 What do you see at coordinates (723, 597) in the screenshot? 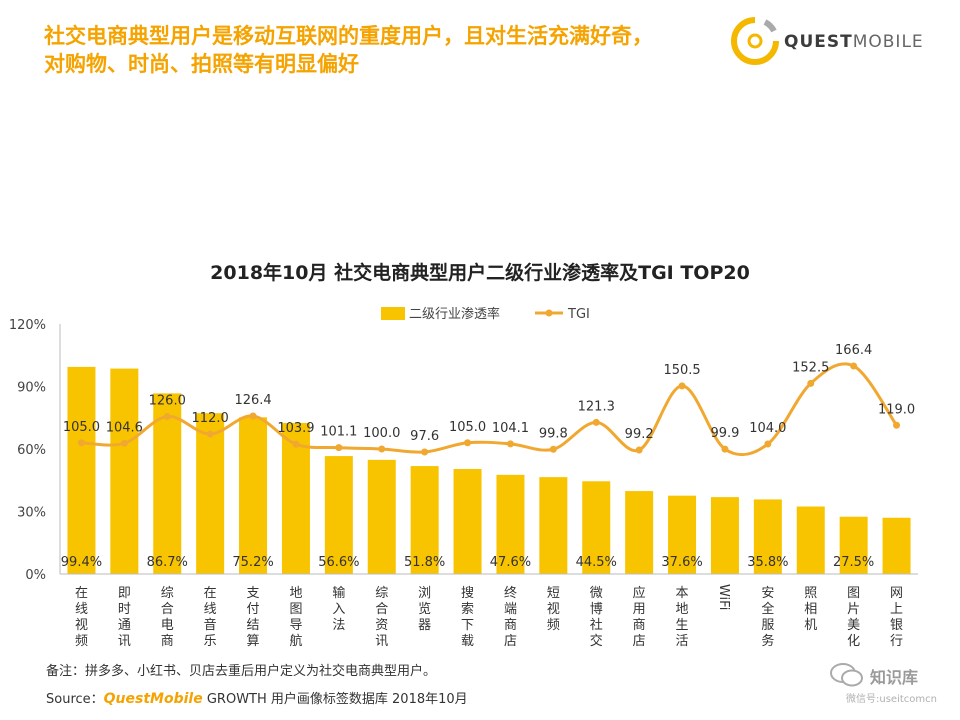
I see `x-tick-label: WiFi` at bounding box center [723, 597].